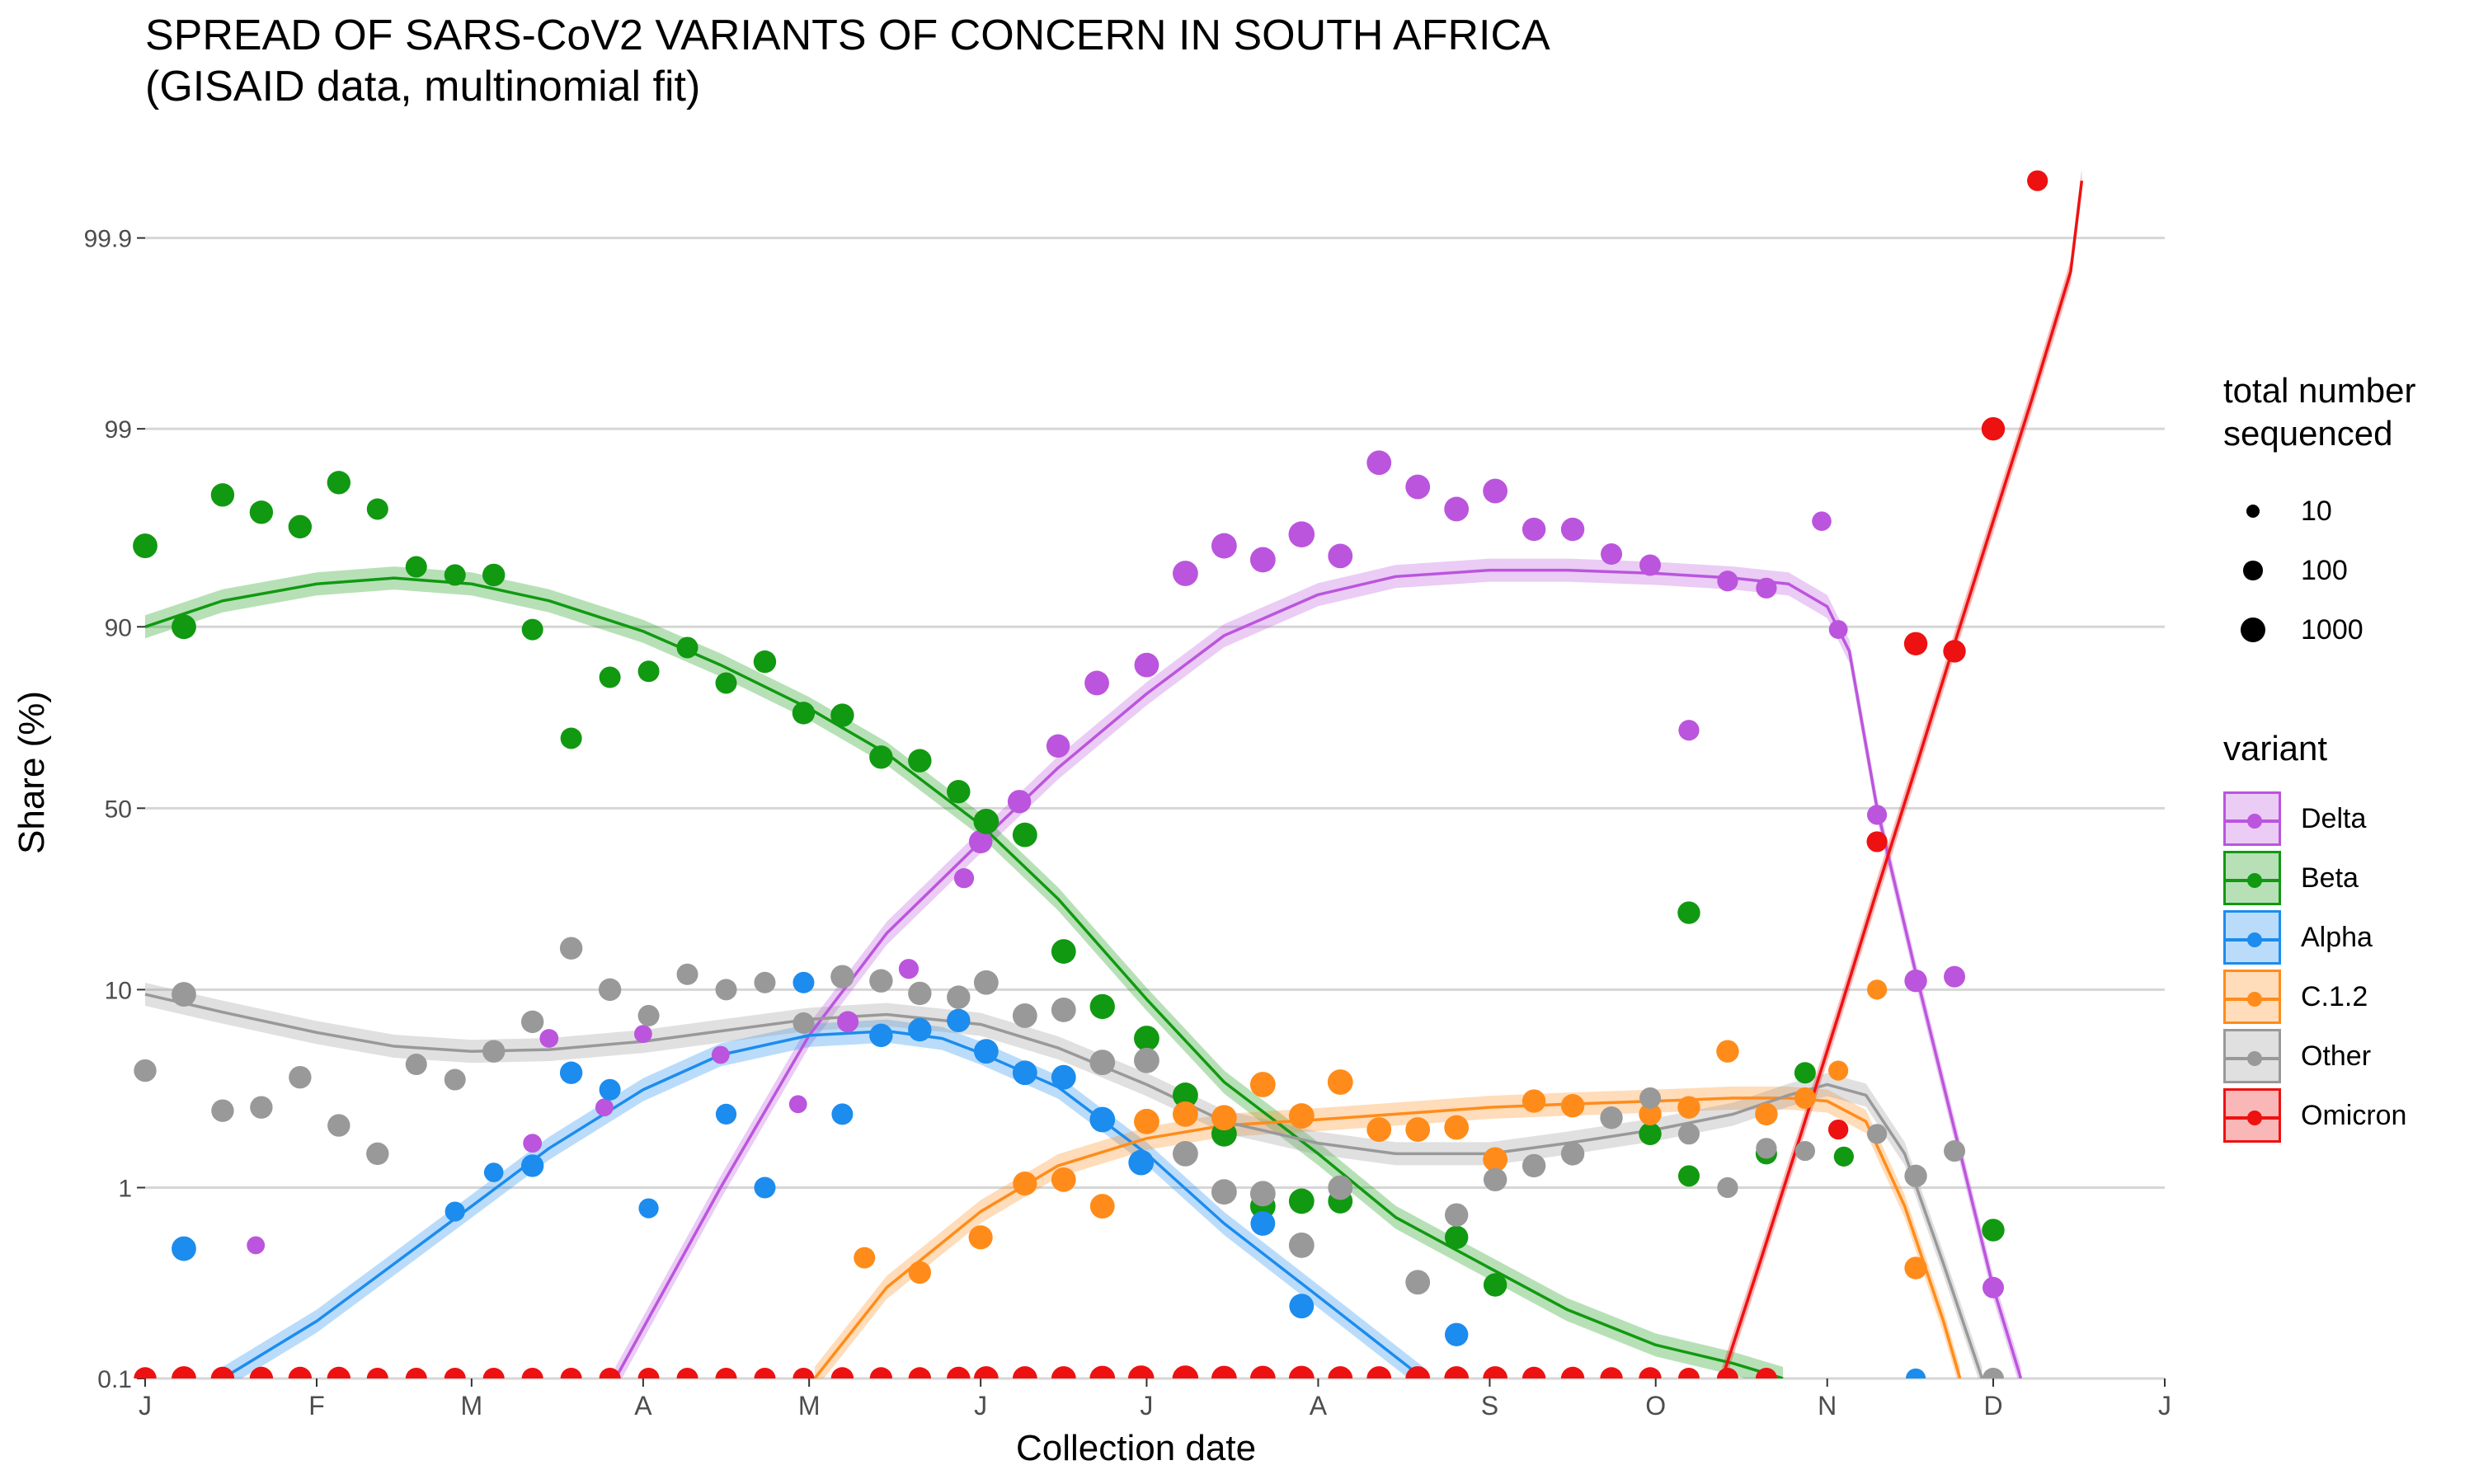 The width and height of the screenshot is (2474, 1484). I want to click on variant-legend-label: C.1.2, so click(2334, 996).